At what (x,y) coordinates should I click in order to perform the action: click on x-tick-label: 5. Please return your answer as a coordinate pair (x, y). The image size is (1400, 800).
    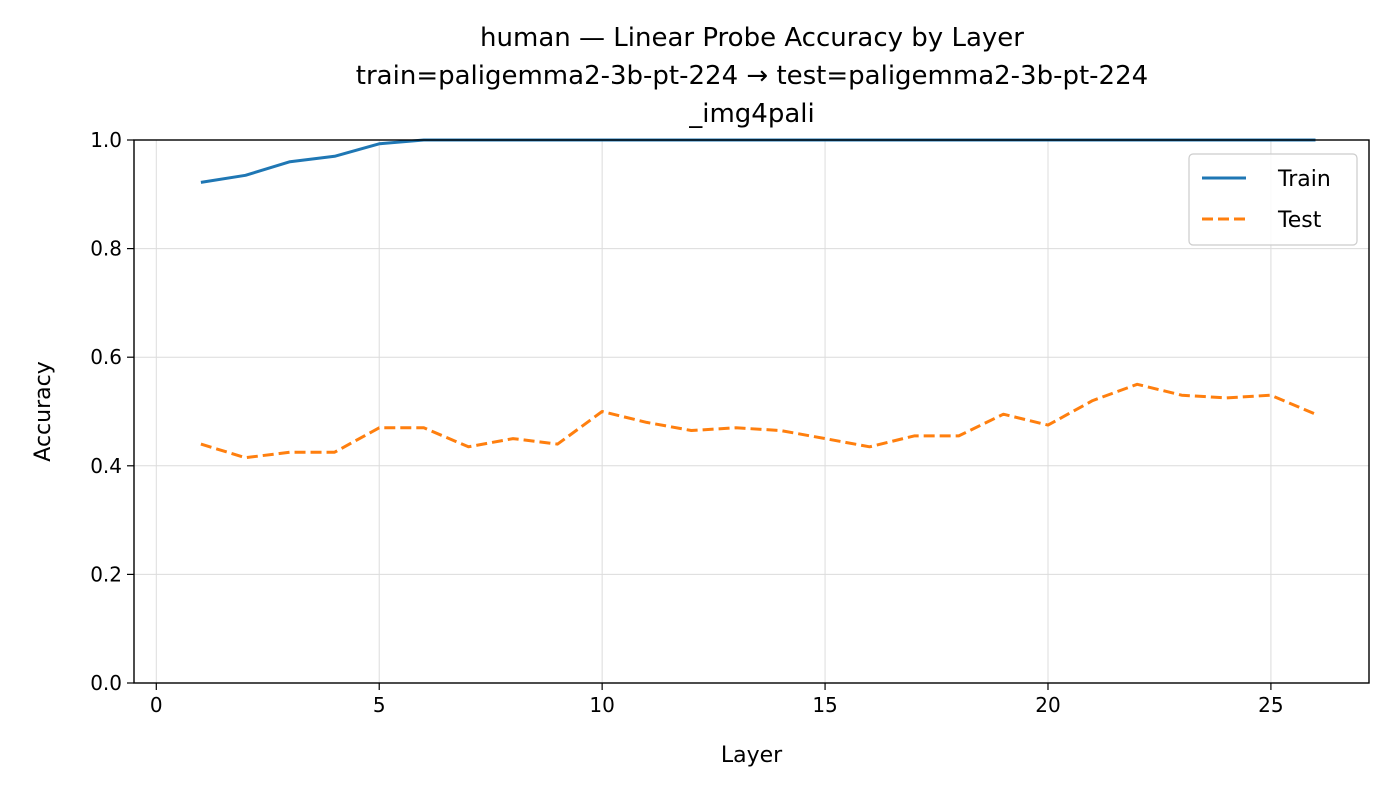
    Looking at the image, I should click on (379, 705).